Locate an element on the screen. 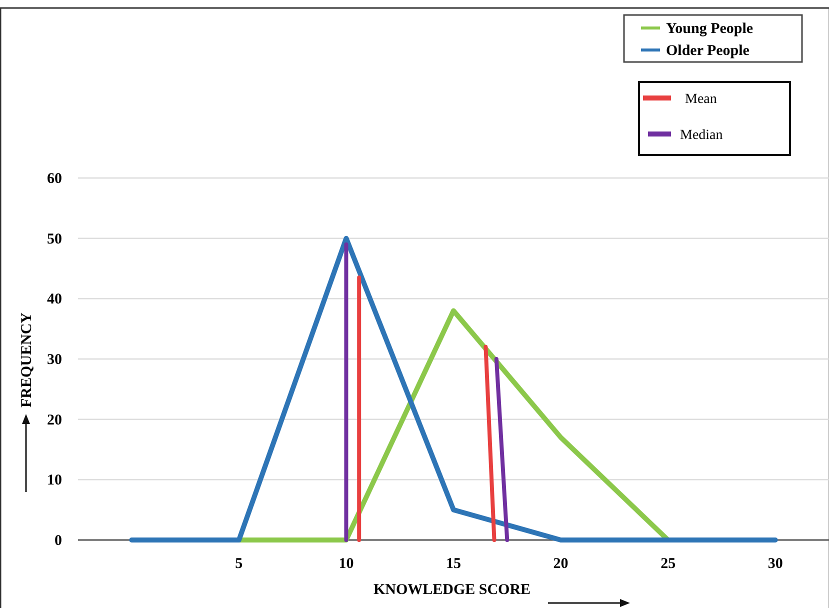 This screenshot has width=829, height=608. x-tick-label: 25 is located at coordinates (668, 564).